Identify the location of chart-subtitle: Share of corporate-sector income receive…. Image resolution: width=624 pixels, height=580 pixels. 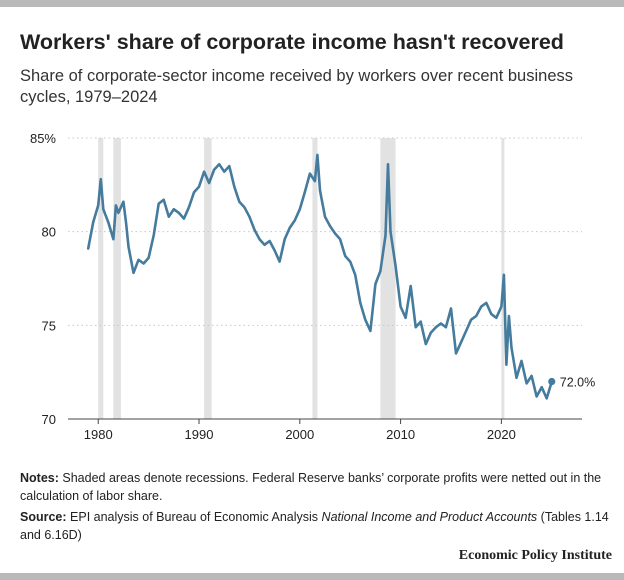
(296, 86).